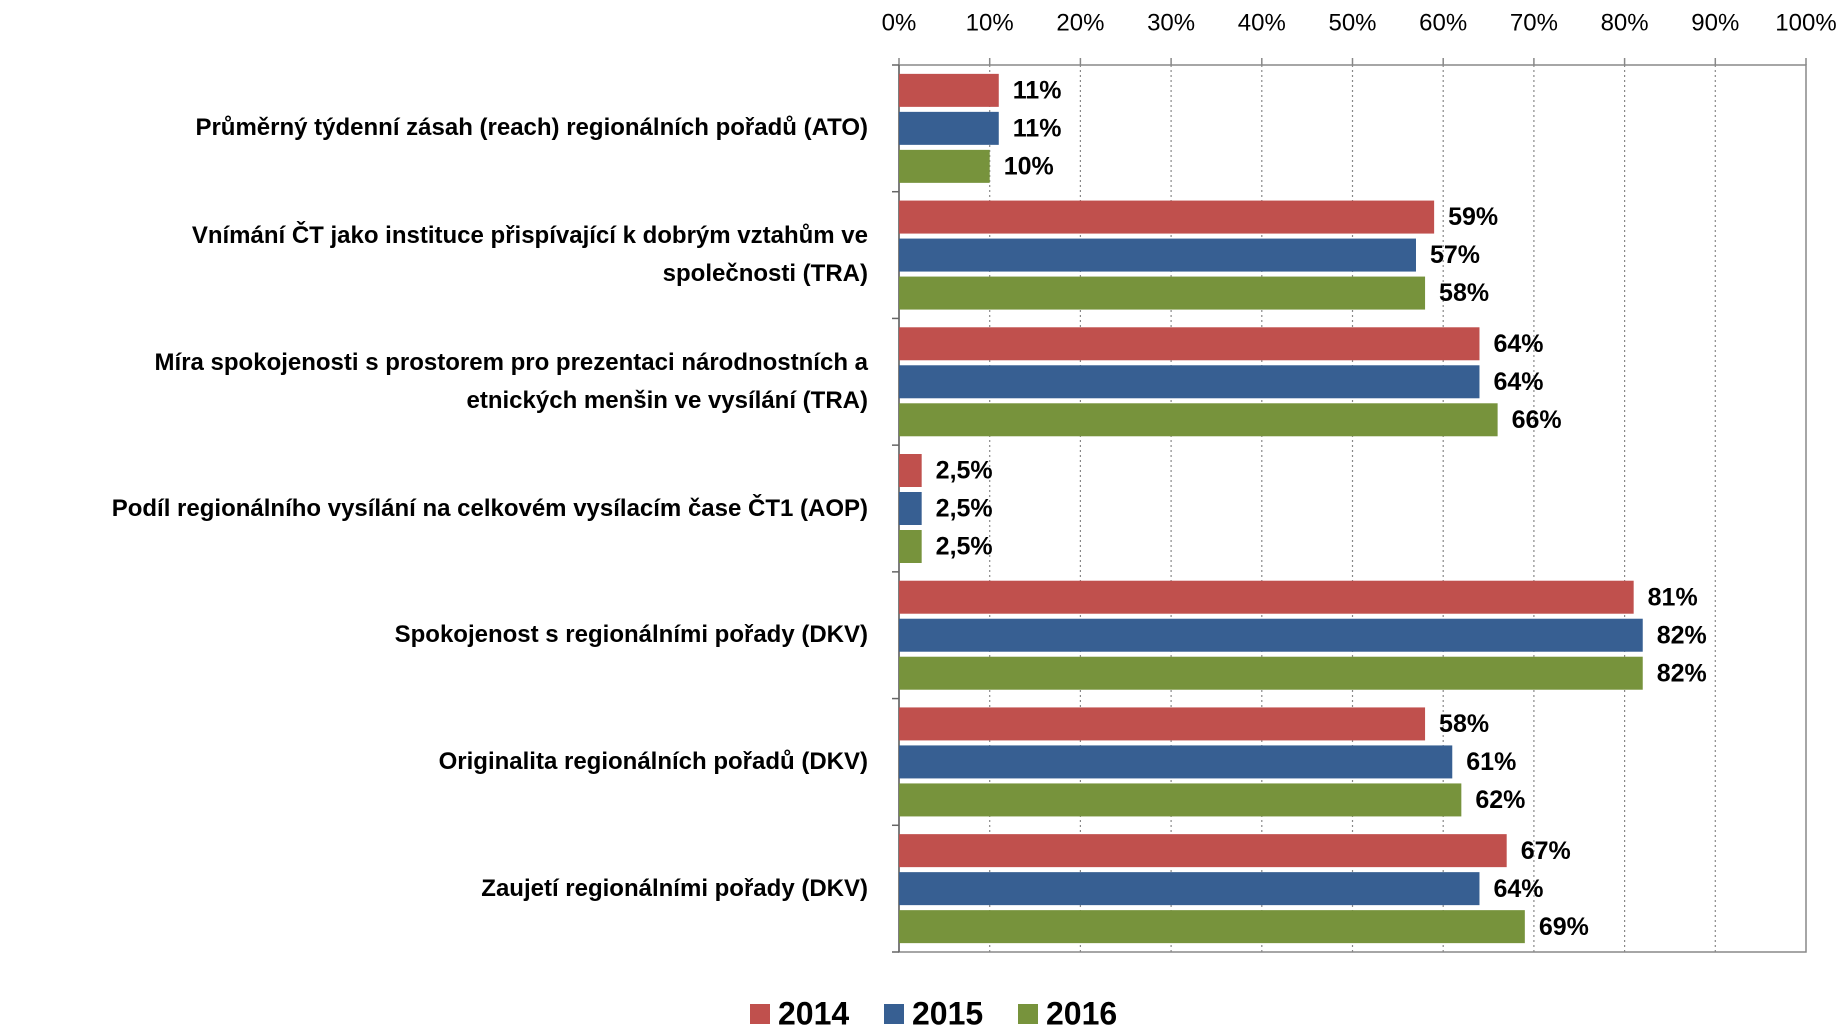 The height and width of the screenshot is (1029, 1843). What do you see at coordinates (1443, 22) in the screenshot?
I see `x-tick-label: 60%` at bounding box center [1443, 22].